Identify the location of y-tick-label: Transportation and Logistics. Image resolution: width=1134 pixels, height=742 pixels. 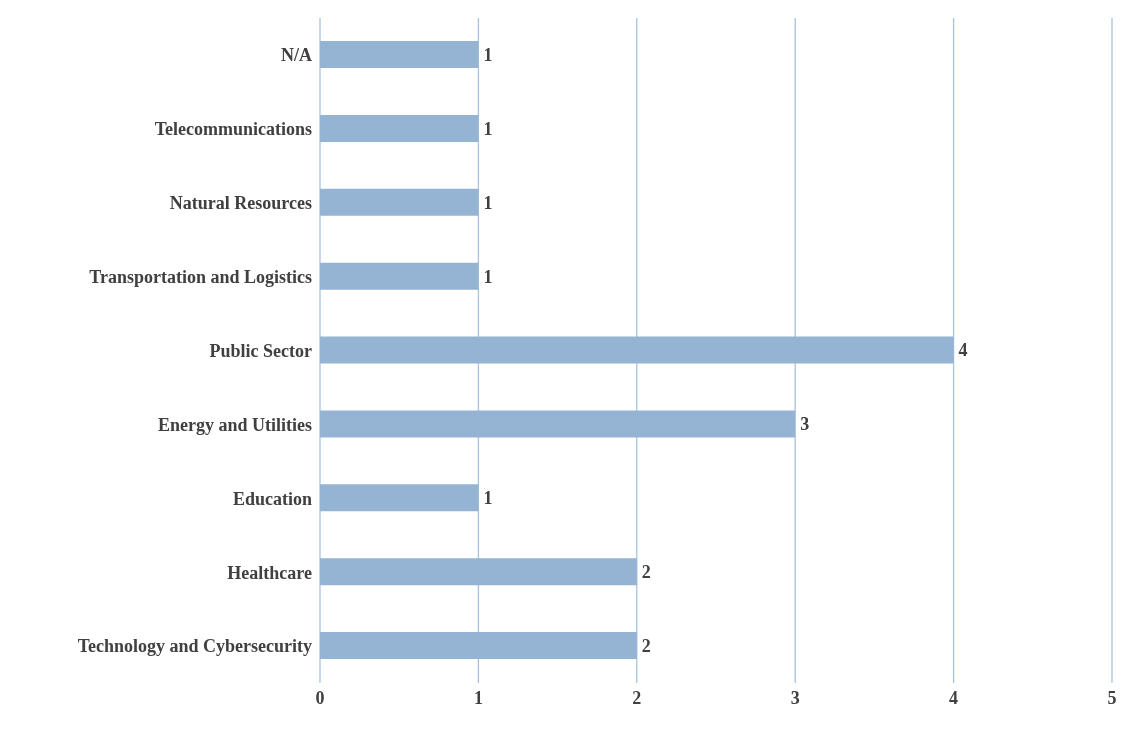
(200, 277).